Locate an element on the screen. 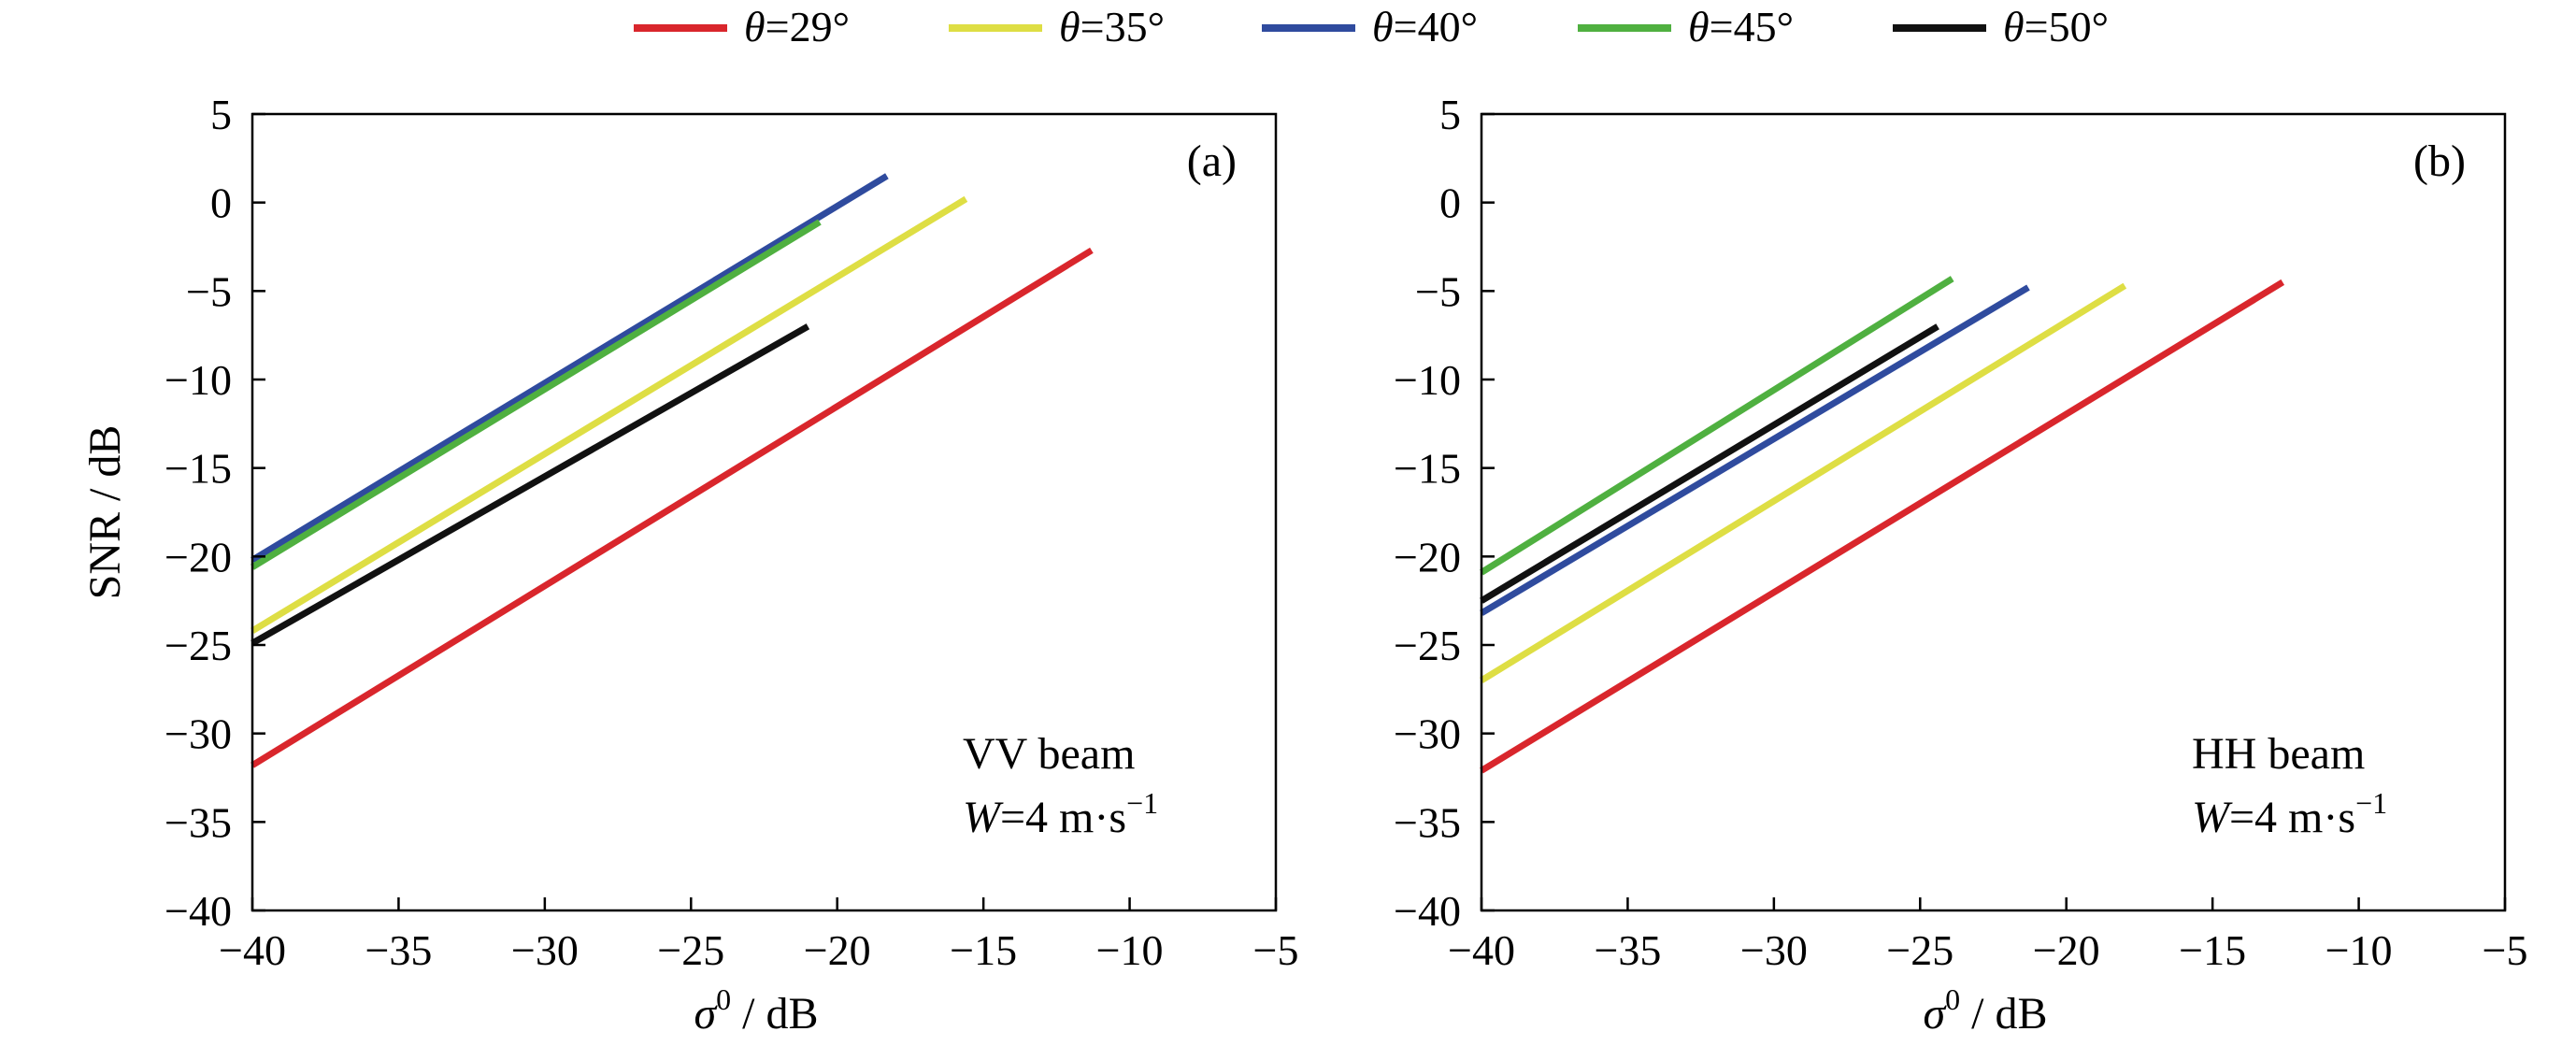 The width and height of the screenshot is (2576, 1046). legend: θ=29° θ=35° θ=40° θ=45° θ=50° is located at coordinates (1371, 27).